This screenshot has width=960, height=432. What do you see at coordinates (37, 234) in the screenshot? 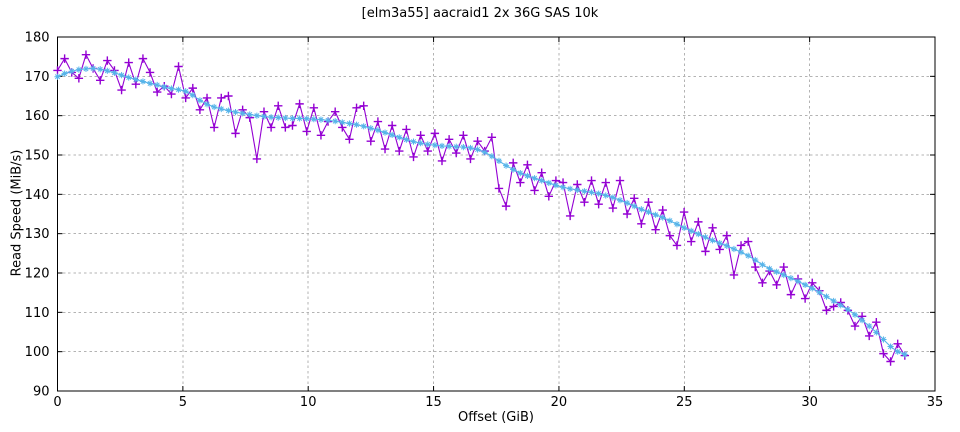
I see `y-tick-label: 130` at bounding box center [37, 234].